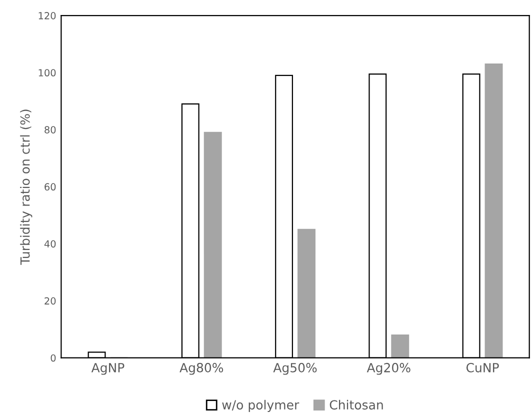 This screenshot has width=532, height=420. I want to click on y-tick-label: 40, so click(50, 244).